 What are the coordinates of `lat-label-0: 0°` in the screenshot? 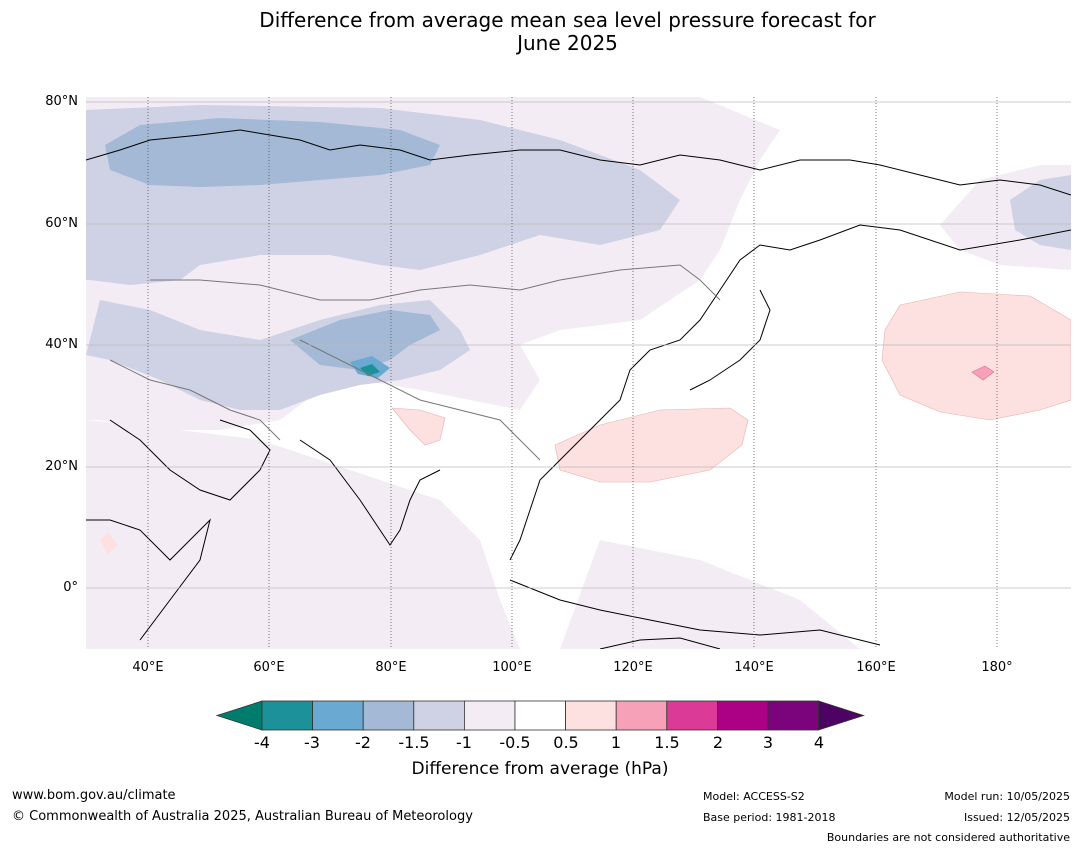 It's located at (70, 587).